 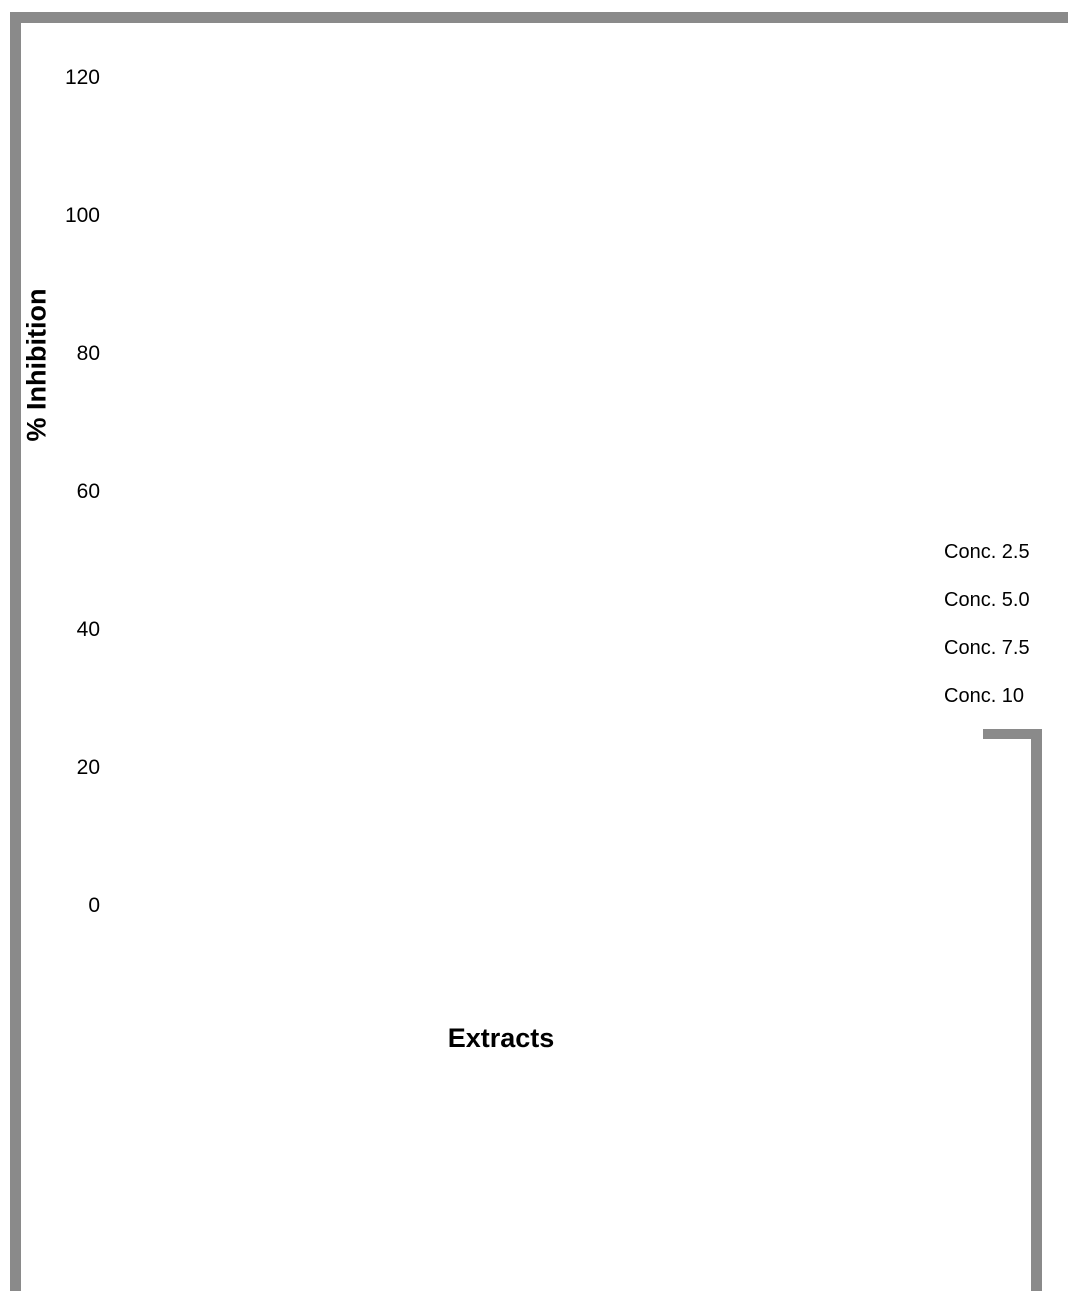 I want to click on chart-border-top, so click(x=539, y=17).